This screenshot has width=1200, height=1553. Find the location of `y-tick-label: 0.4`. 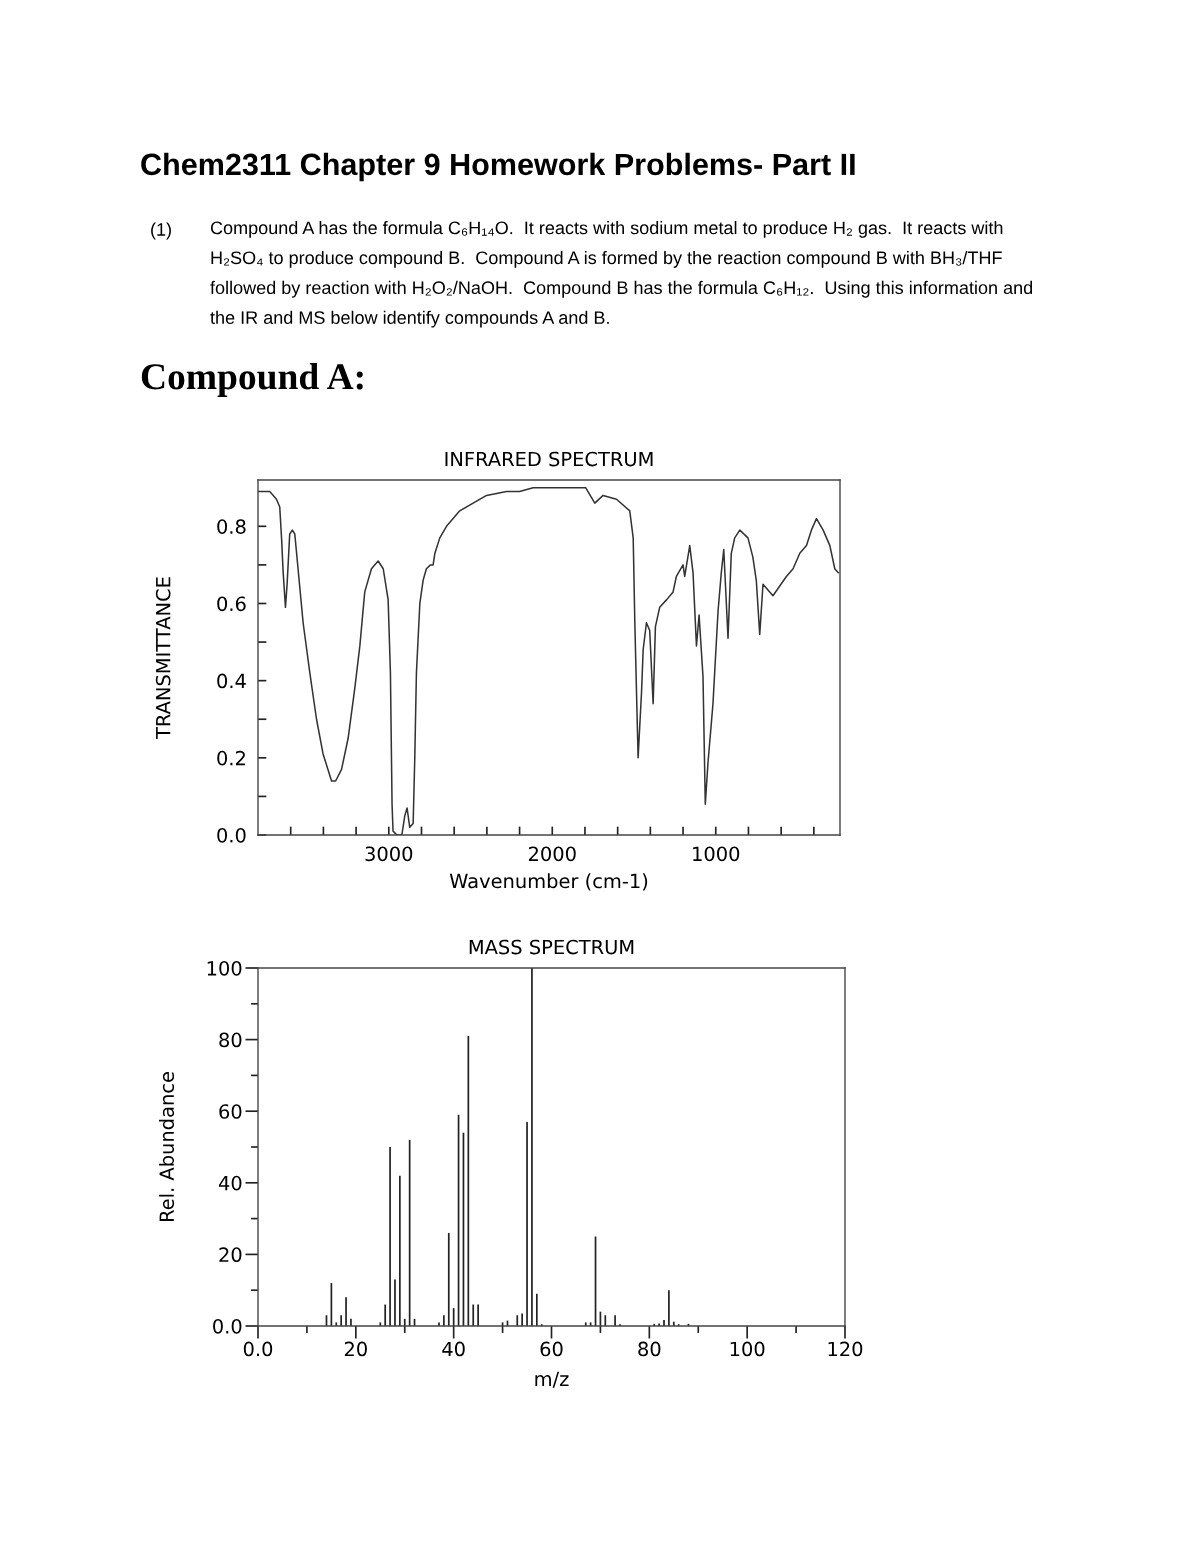

y-tick-label: 0.4 is located at coordinates (231, 681).